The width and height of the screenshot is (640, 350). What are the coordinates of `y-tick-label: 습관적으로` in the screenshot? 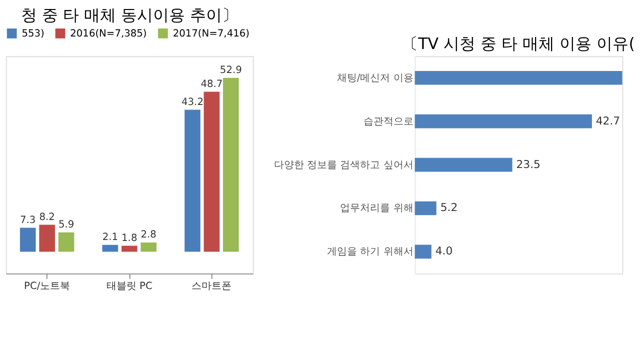 It's located at (388, 122).